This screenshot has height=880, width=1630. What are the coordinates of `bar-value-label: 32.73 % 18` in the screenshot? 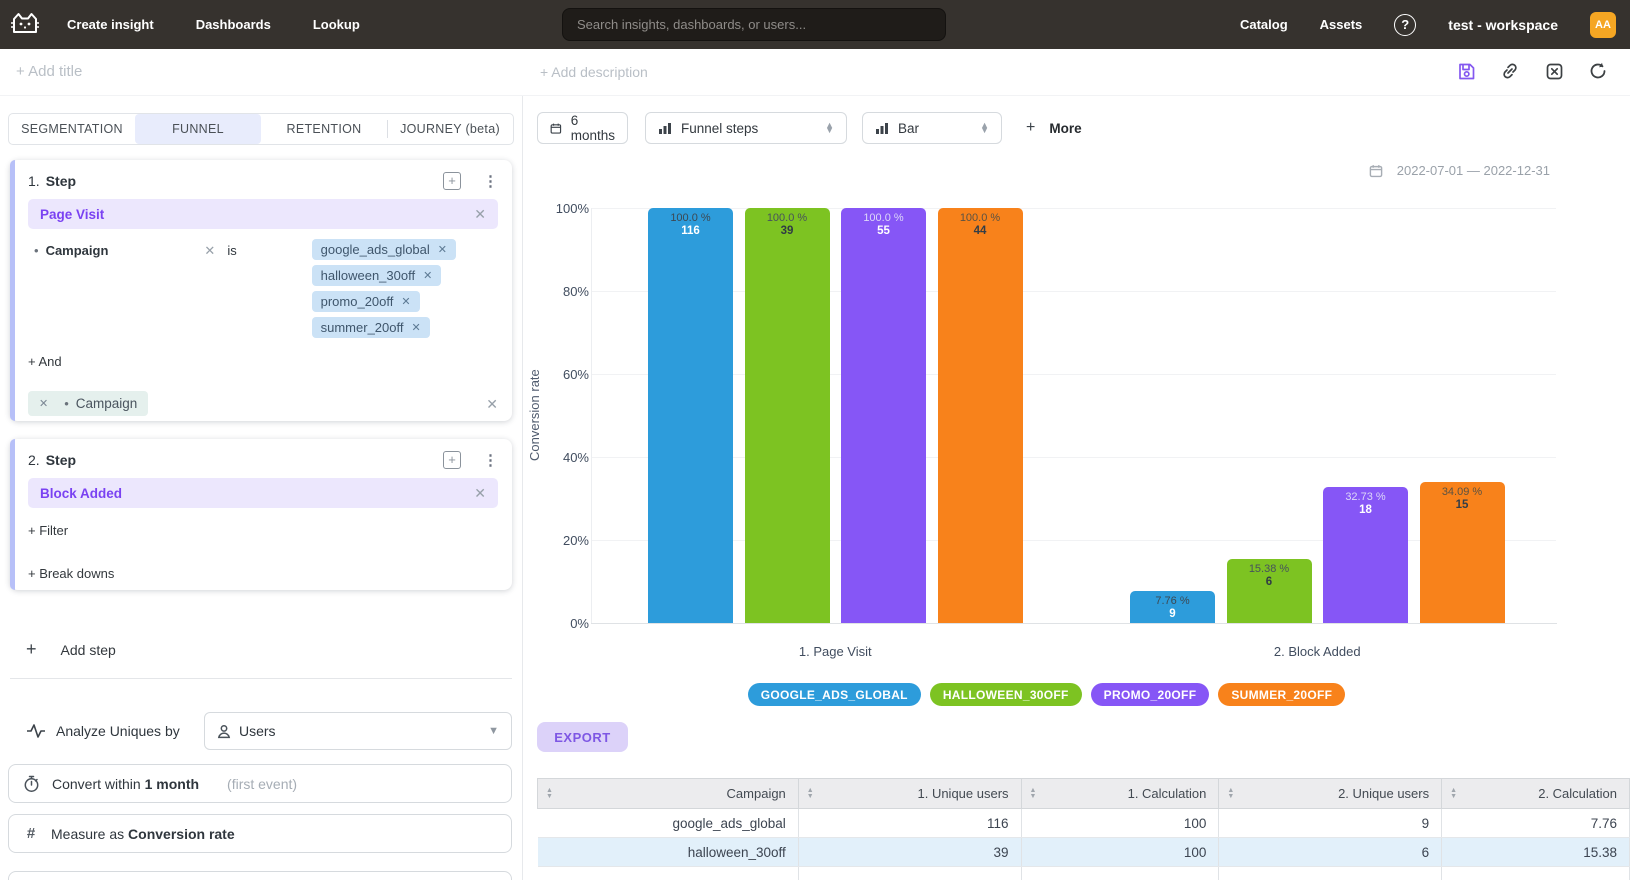 It's located at (1365, 503).